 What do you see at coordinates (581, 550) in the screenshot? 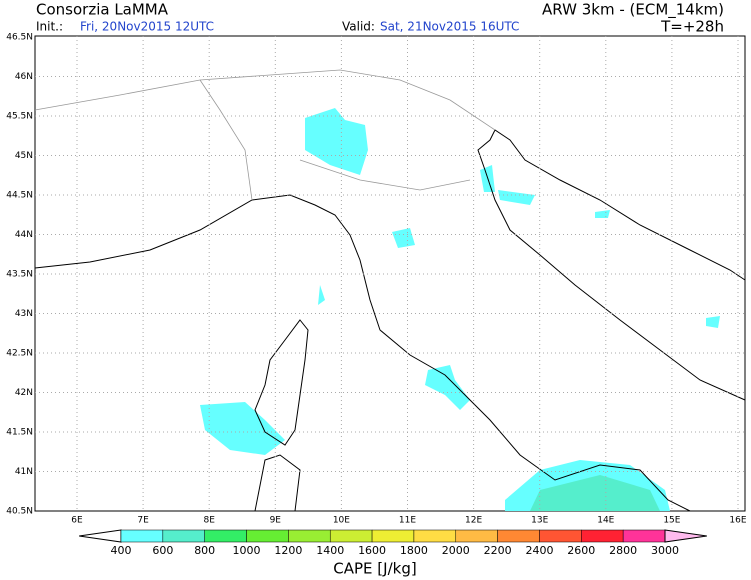
I see `colorbar-tick-label: 2600` at bounding box center [581, 550].